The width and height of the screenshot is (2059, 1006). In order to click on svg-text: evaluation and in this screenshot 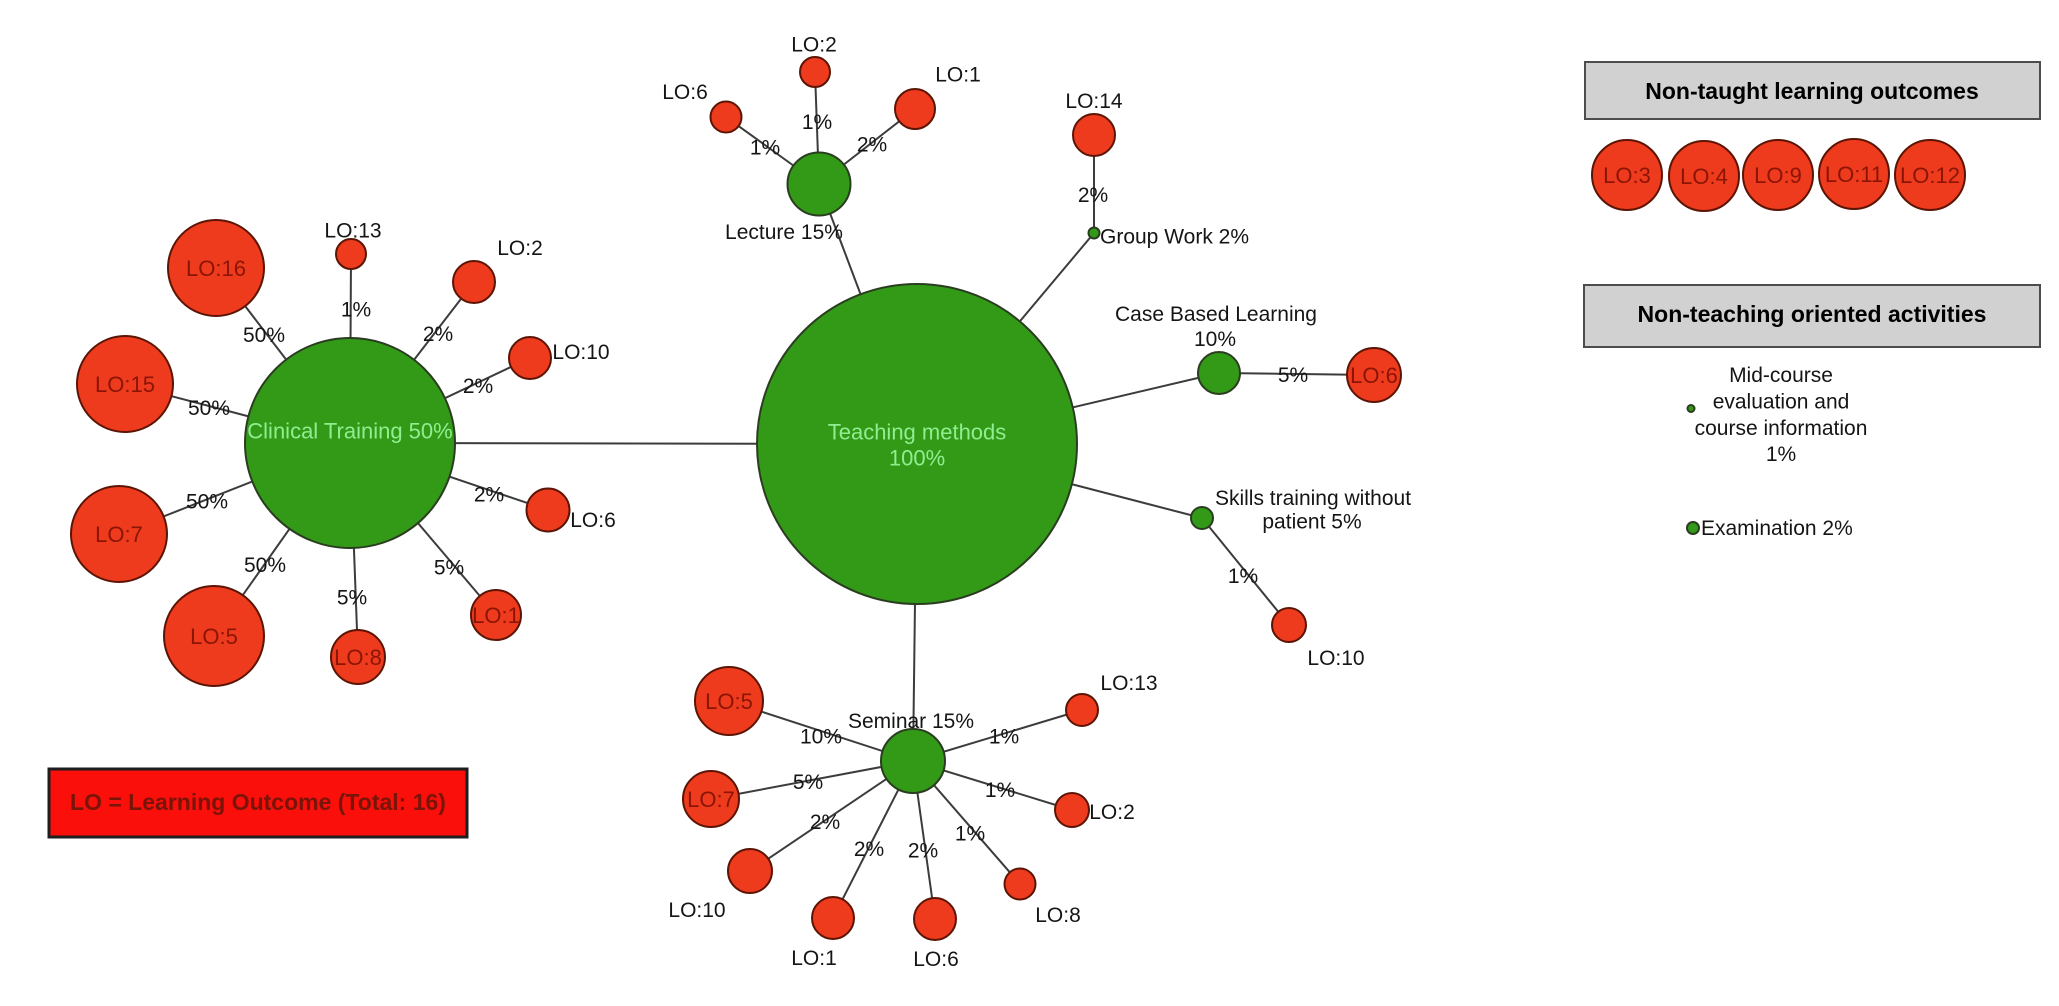, I will do `click(1781, 402)`.